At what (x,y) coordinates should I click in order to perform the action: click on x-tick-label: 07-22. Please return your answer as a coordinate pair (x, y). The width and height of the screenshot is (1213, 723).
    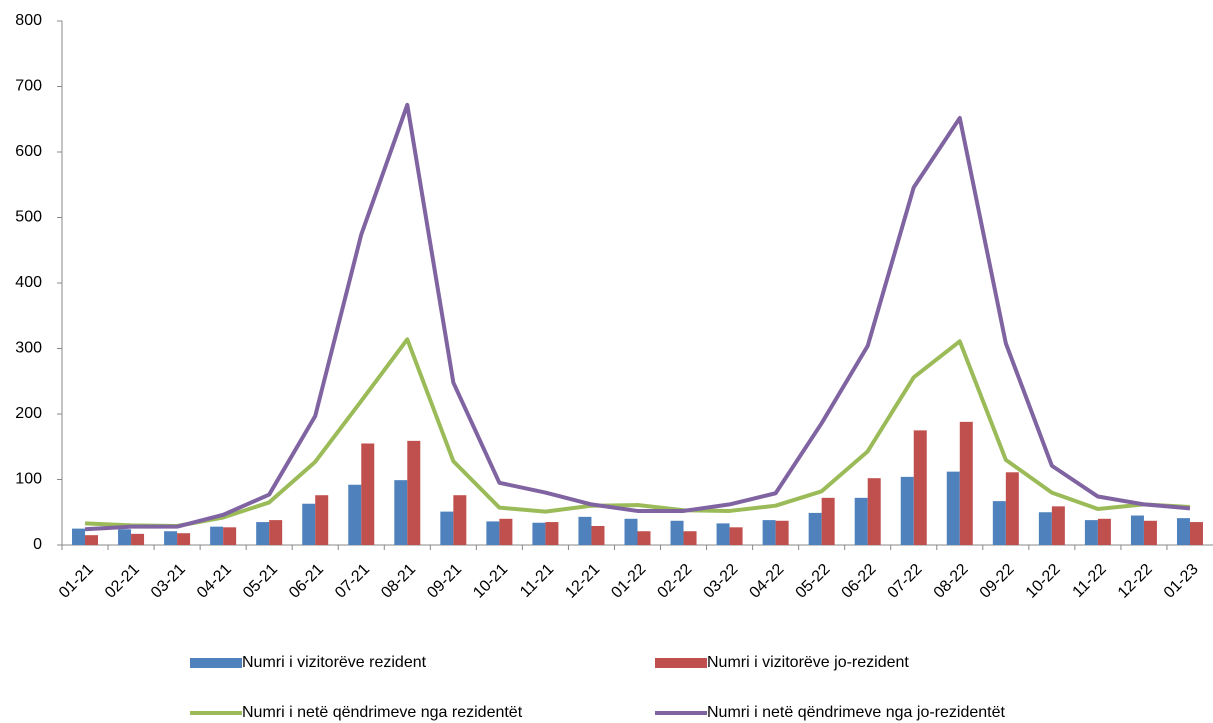
    Looking at the image, I should click on (905, 581).